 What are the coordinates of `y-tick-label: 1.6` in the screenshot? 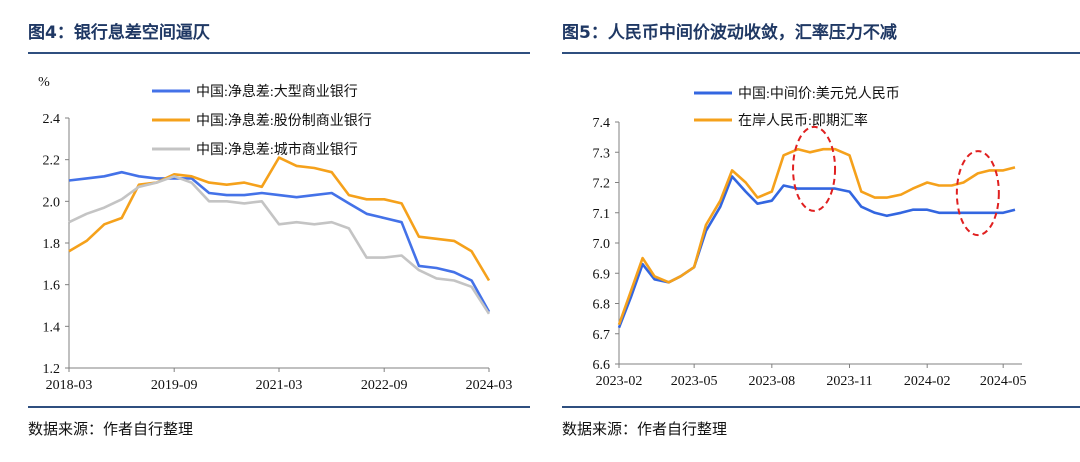 It's located at (52, 286).